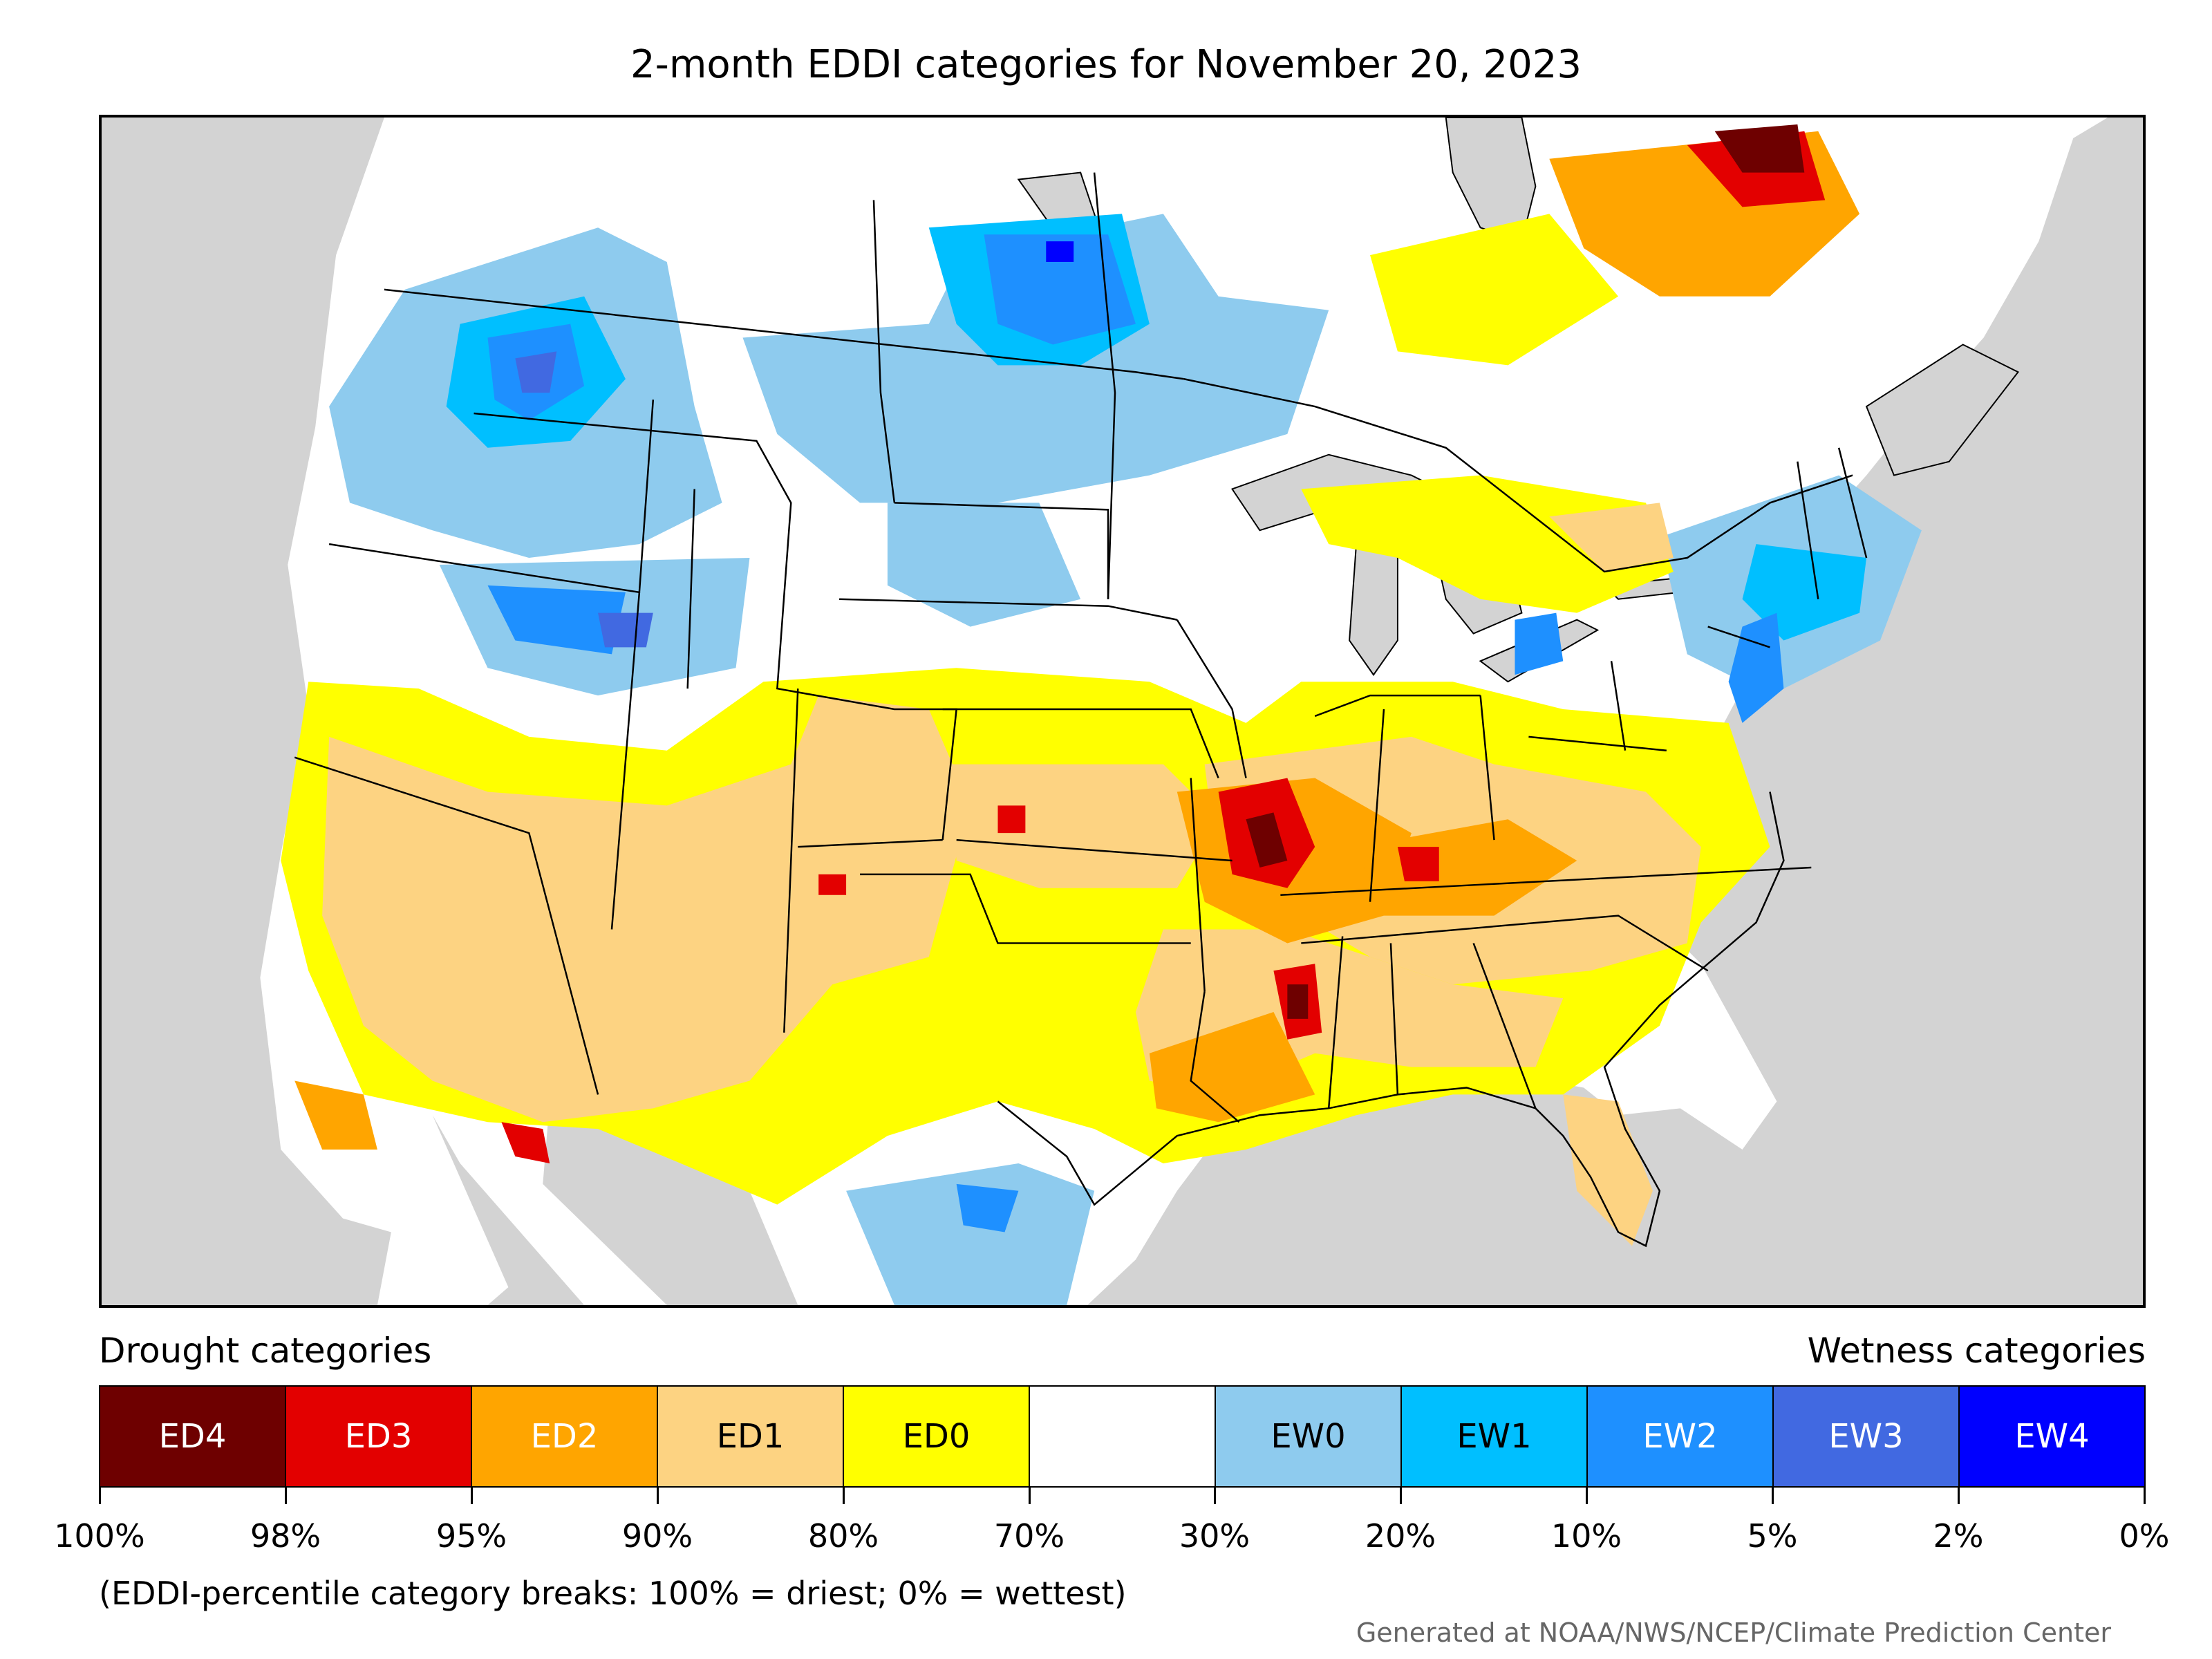 The image size is (2212, 1659). I want to click on ed3-colorado, so click(833, 885).